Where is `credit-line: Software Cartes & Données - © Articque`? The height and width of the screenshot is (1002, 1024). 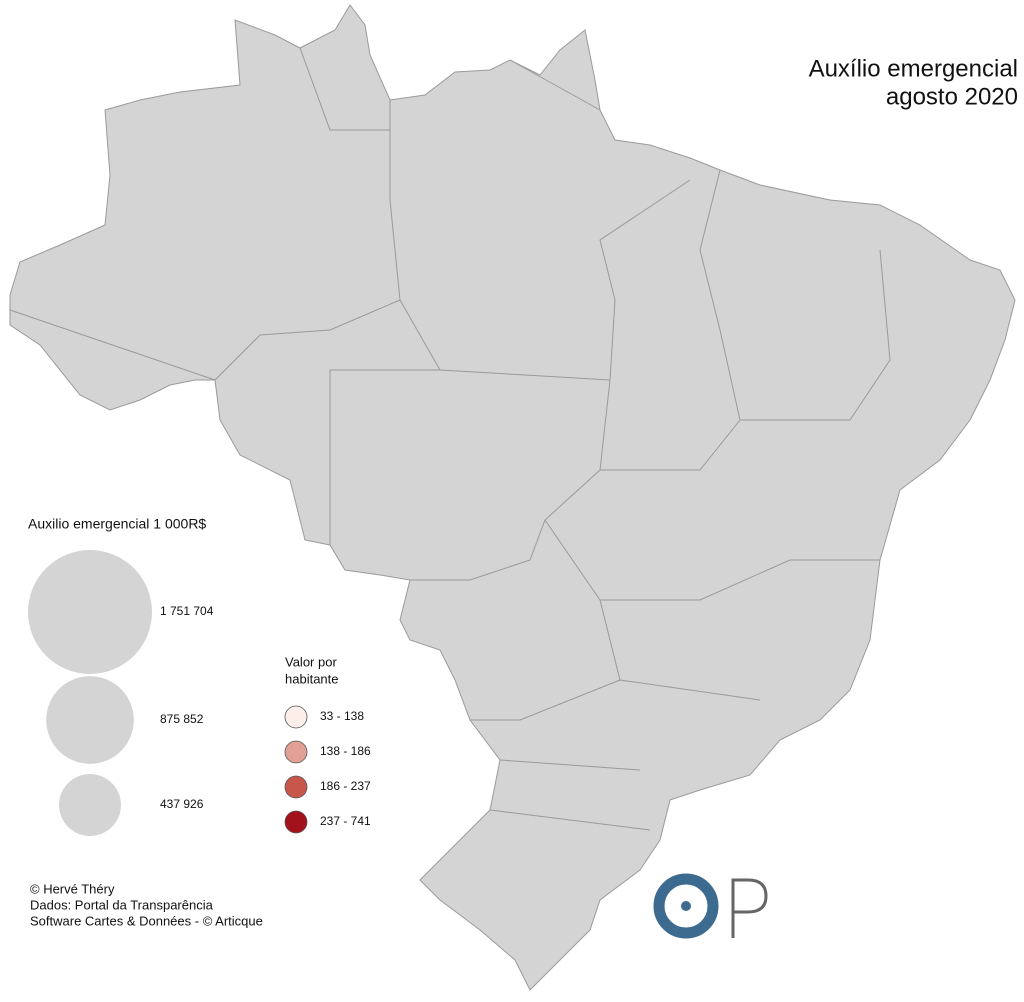
credit-line: Software Cartes & Données - © Articque is located at coordinates (146, 920).